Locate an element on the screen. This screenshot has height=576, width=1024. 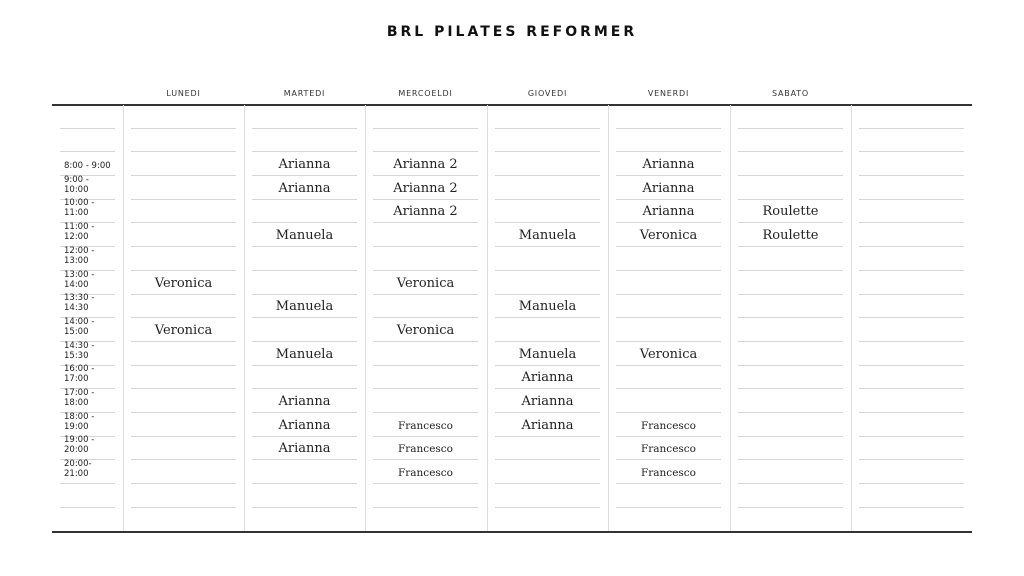
time-row: 14:00 - 15:00 is located at coordinates (87, 329).